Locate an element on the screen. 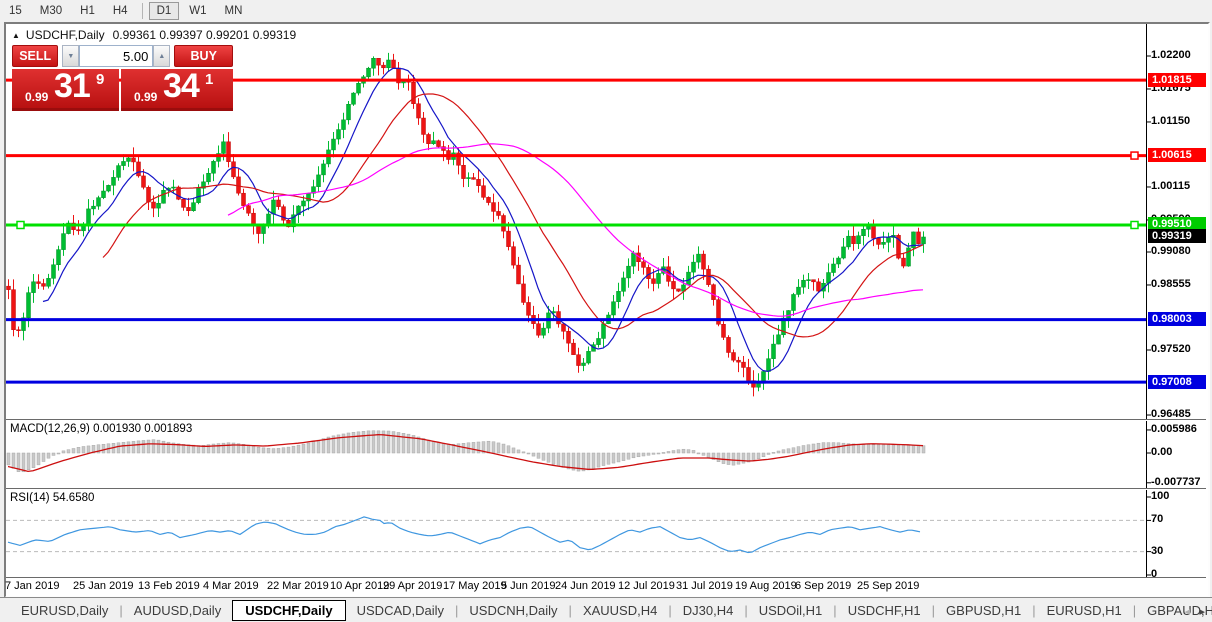 The width and height of the screenshot is (1212, 622). timeframe-button-M30: M30 is located at coordinates (51, 11).